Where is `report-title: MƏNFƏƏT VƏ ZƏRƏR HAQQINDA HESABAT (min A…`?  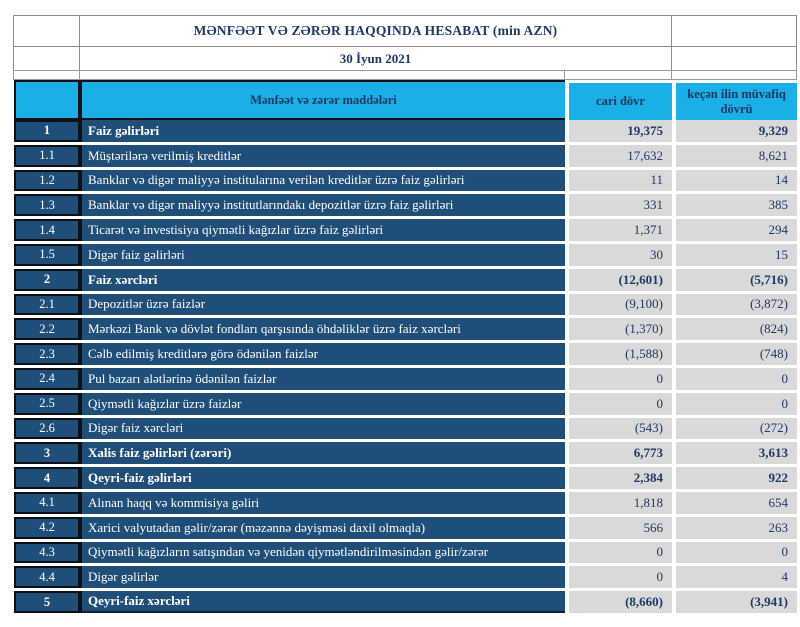 report-title: MƏNFƏƏT VƏ ZƏRƏR HAQQINDA HESABAT (min A… is located at coordinates (375, 31).